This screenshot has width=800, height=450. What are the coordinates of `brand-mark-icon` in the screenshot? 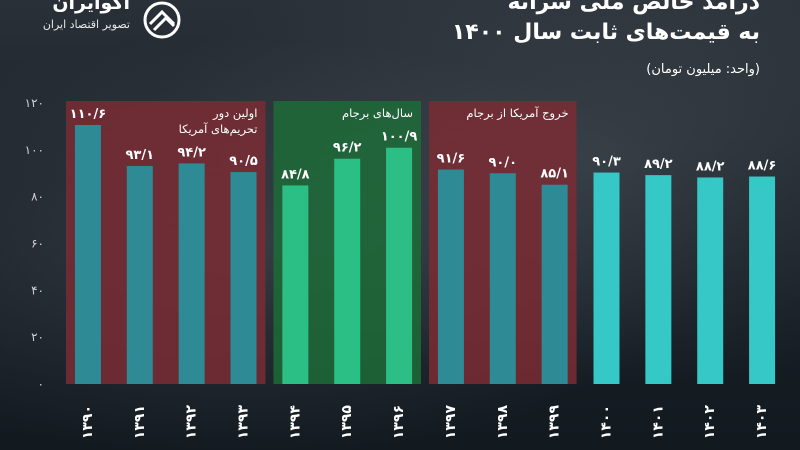 It's located at (162, 20).